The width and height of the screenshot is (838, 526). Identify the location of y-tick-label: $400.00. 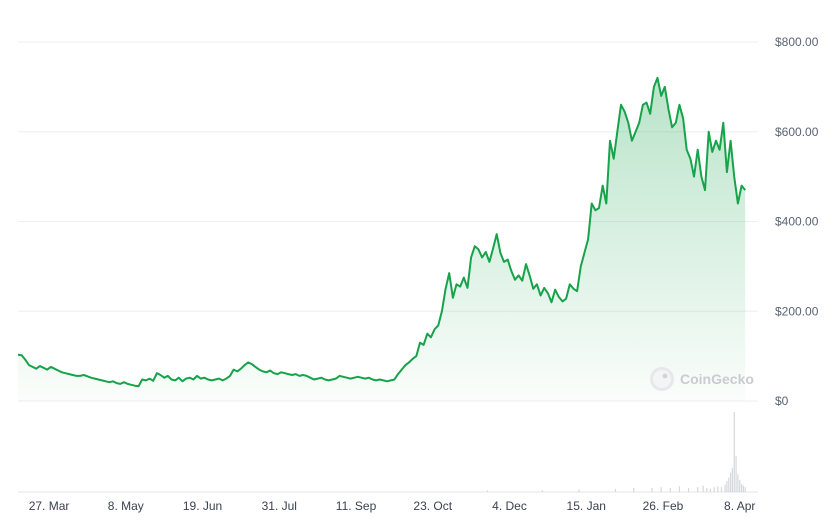
(797, 222).